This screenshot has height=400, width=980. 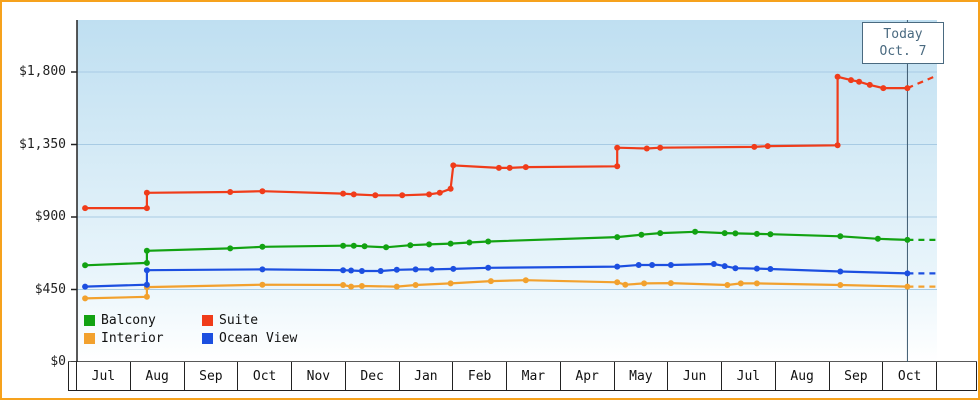 What do you see at coordinates (50, 216) in the screenshot?
I see `y-axis-label: $900` at bounding box center [50, 216].